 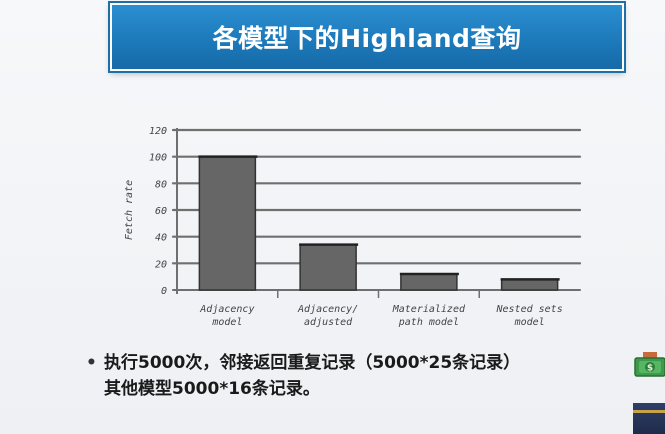 What do you see at coordinates (129, 210) in the screenshot?
I see `y-axis-label: Fetch rate` at bounding box center [129, 210].